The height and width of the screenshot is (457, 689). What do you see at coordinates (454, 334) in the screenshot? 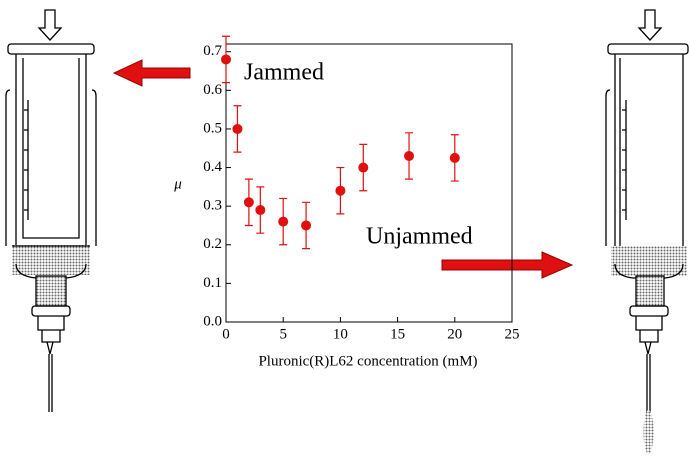
I see `x-tick-label: 20` at bounding box center [454, 334].